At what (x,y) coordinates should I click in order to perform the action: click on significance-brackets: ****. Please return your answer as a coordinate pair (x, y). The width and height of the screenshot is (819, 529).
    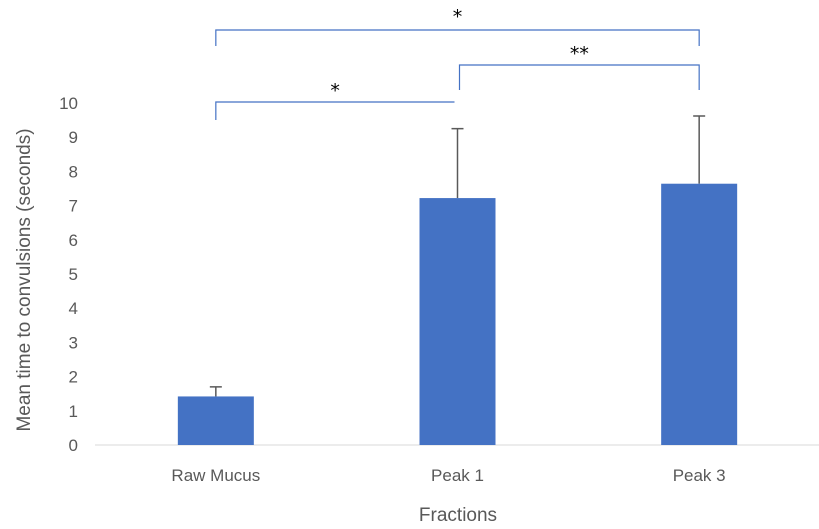
    Looking at the image, I should click on (457, 63).